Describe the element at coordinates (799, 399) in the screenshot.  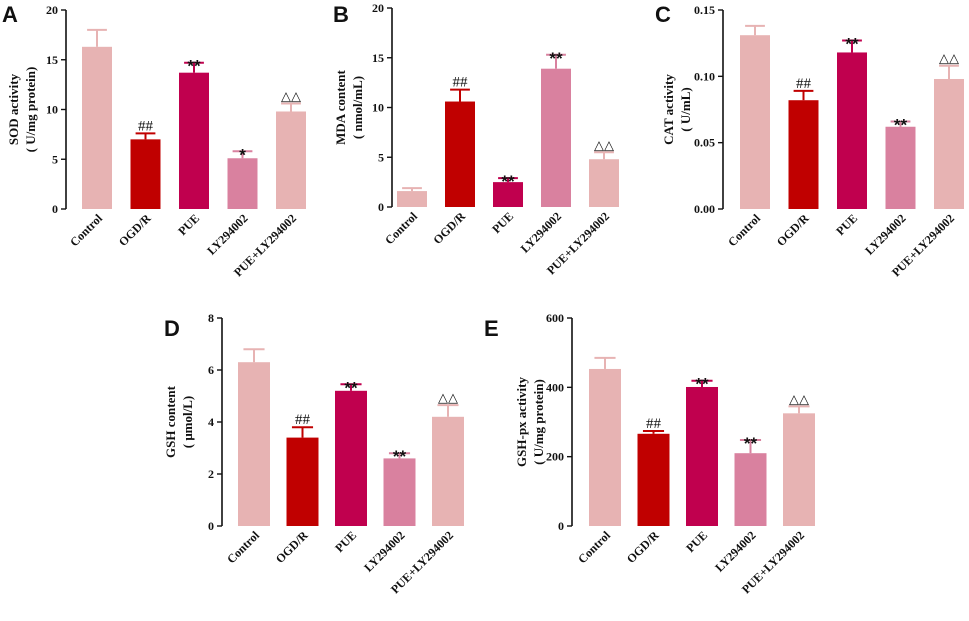
I see `panel-e-annotation-4: △△` at that location.